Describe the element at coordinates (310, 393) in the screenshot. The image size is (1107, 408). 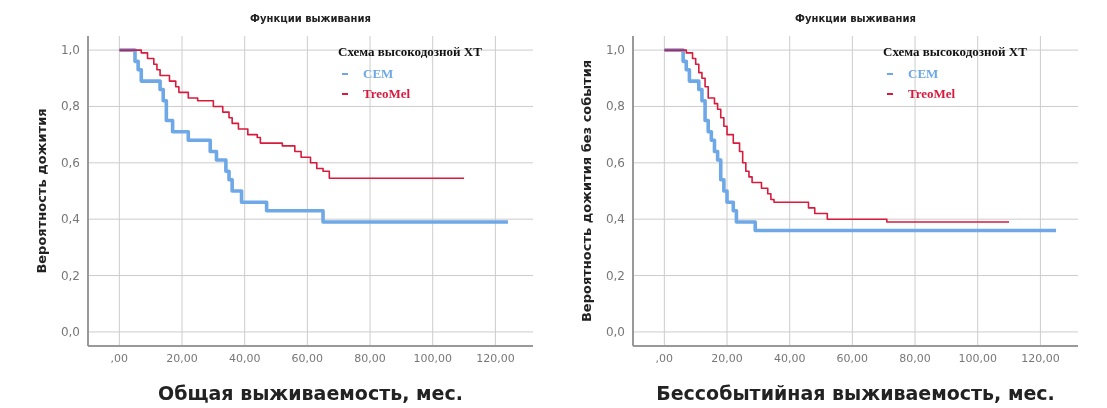
I see `x-axis-title: Общая выживаемость, мес.` at that location.